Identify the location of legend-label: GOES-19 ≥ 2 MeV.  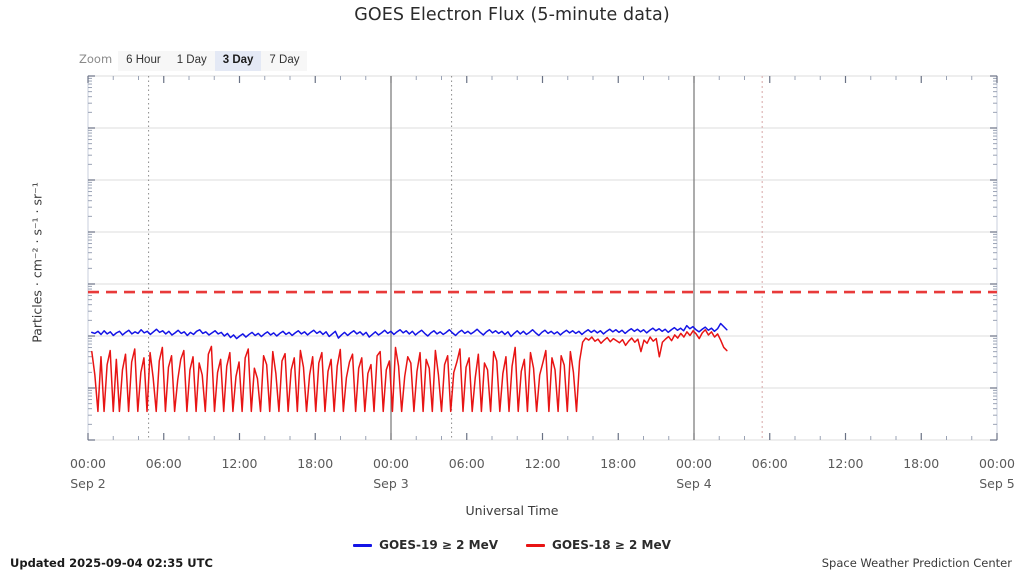
(438, 545).